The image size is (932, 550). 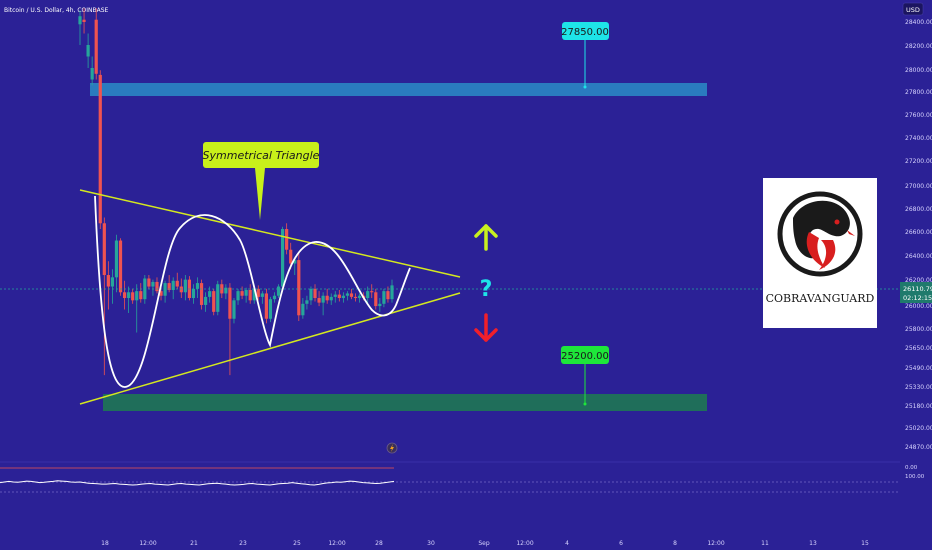 What do you see at coordinates (405, 402) in the screenshot?
I see `lower-support-zone` at bounding box center [405, 402].